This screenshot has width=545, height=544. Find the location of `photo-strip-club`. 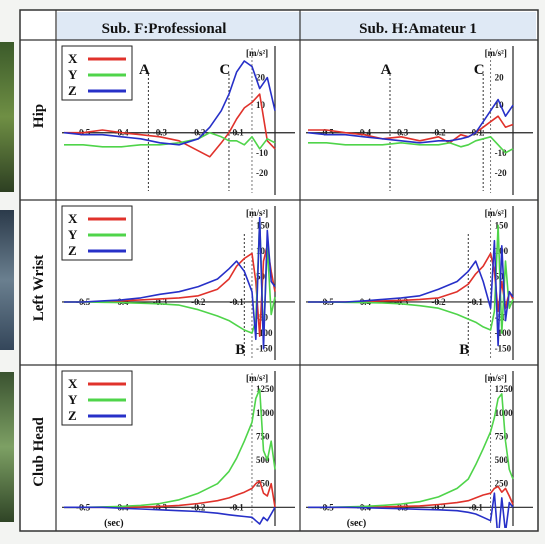

photo-strip-club is located at coordinates (7, 447).